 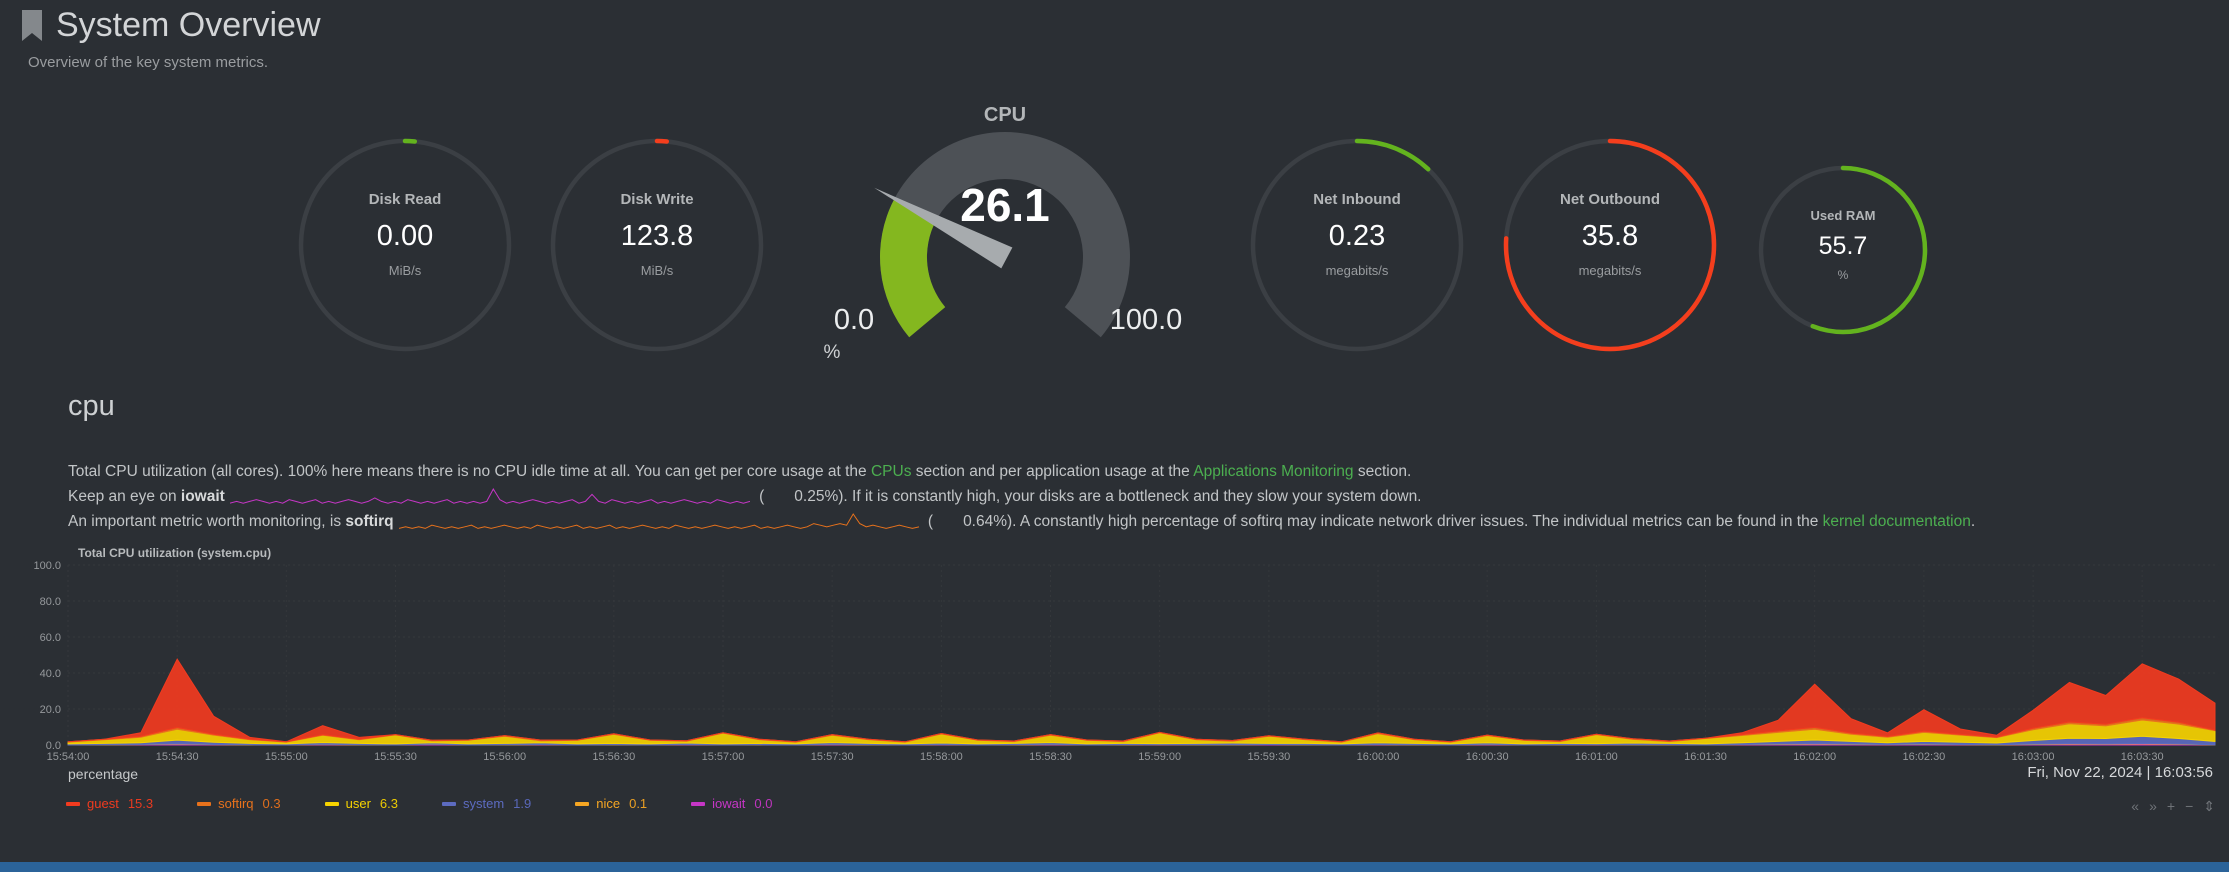 What do you see at coordinates (1159, 757) in the screenshot?
I see `svg-text: 15:59:00` at bounding box center [1159, 757].